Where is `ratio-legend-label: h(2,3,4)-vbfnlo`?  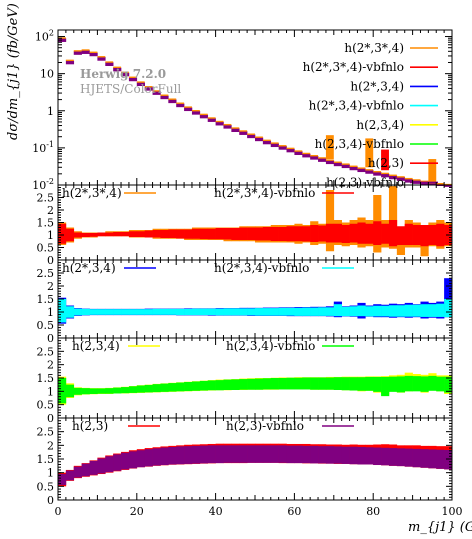 ratio-legend-label: h(2,3,4)-vbfnlo is located at coordinates (270, 346).